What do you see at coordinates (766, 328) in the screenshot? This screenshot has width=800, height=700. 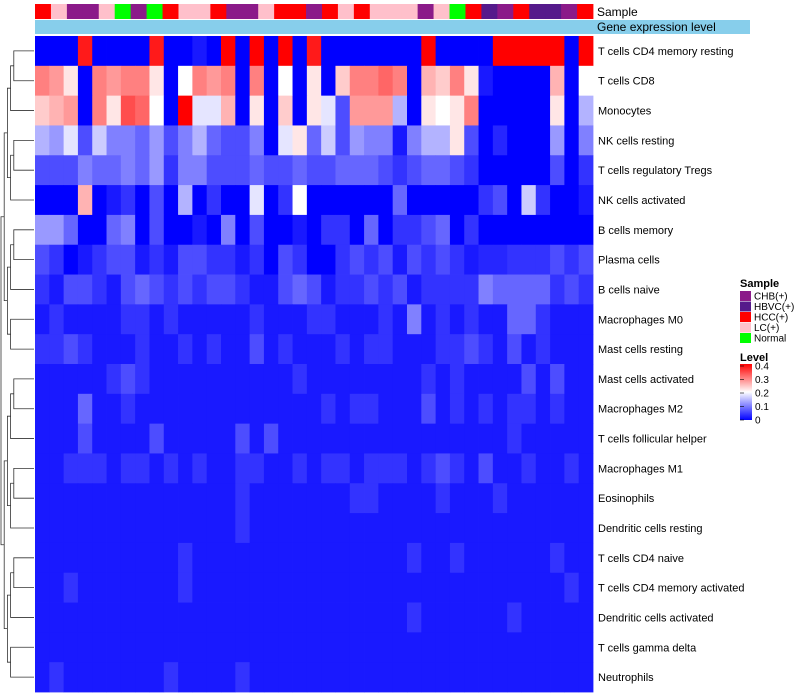 I see `sample-legend-label: LC(+)` at bounding box center [766, 328].